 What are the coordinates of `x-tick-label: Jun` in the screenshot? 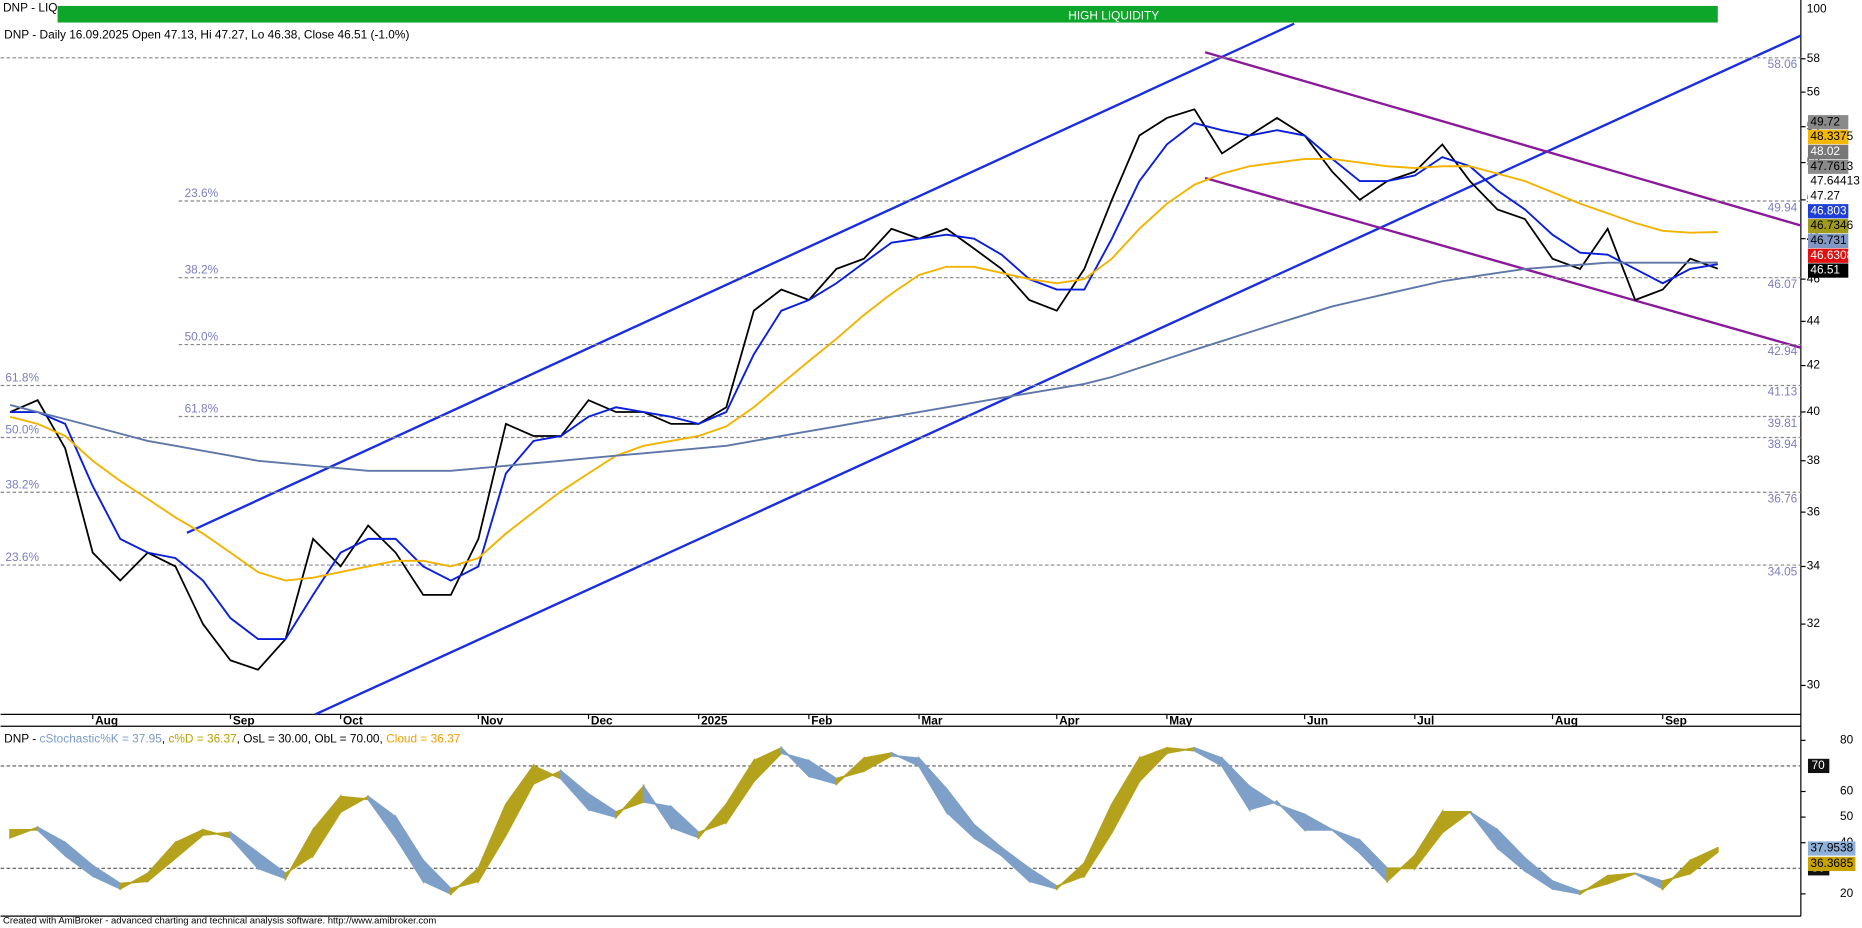 It's located at (1317, 721).